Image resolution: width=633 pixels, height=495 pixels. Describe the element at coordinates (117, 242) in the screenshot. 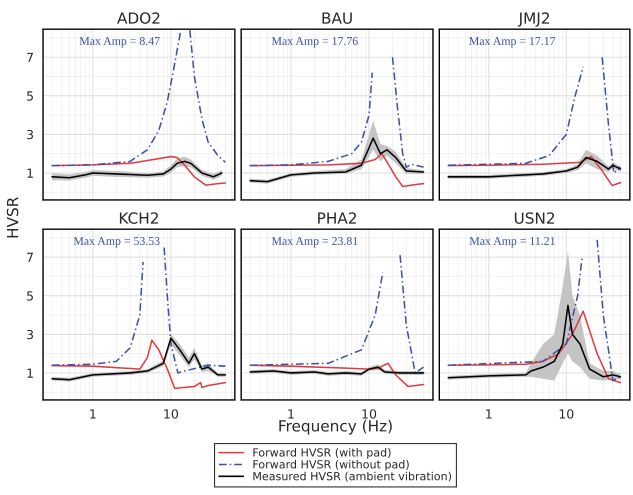

I see `annotation: Max Amp = 53.53` at that location.